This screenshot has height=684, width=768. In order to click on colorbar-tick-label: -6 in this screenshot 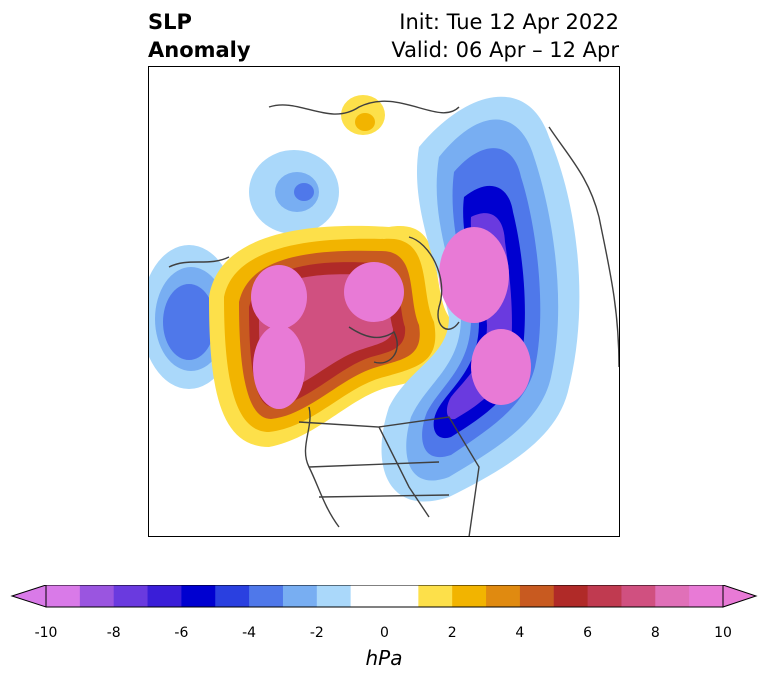, I will do `click(181, 633)`.